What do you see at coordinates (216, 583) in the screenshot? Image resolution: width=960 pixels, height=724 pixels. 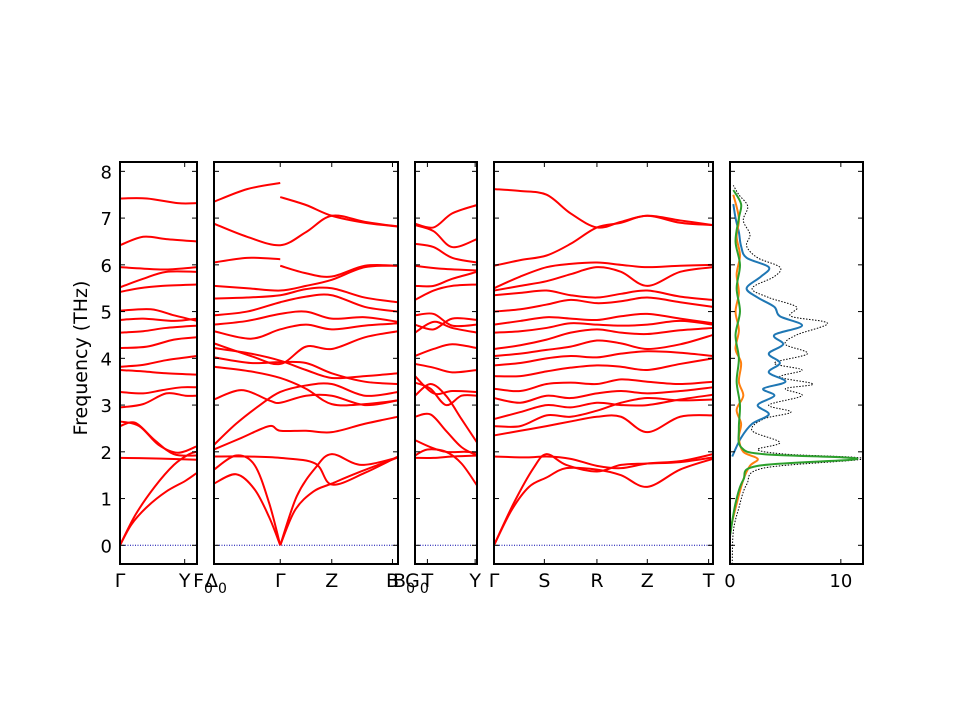 I see `k-point-label-left-subscript: Δ0` at bounding box center [216, 583].